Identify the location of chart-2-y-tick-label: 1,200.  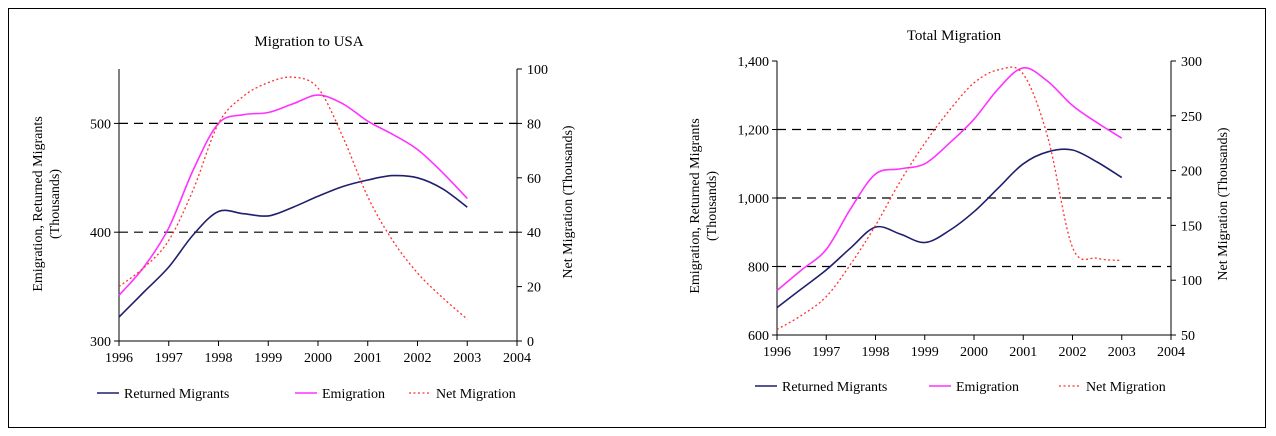
(754, 131).